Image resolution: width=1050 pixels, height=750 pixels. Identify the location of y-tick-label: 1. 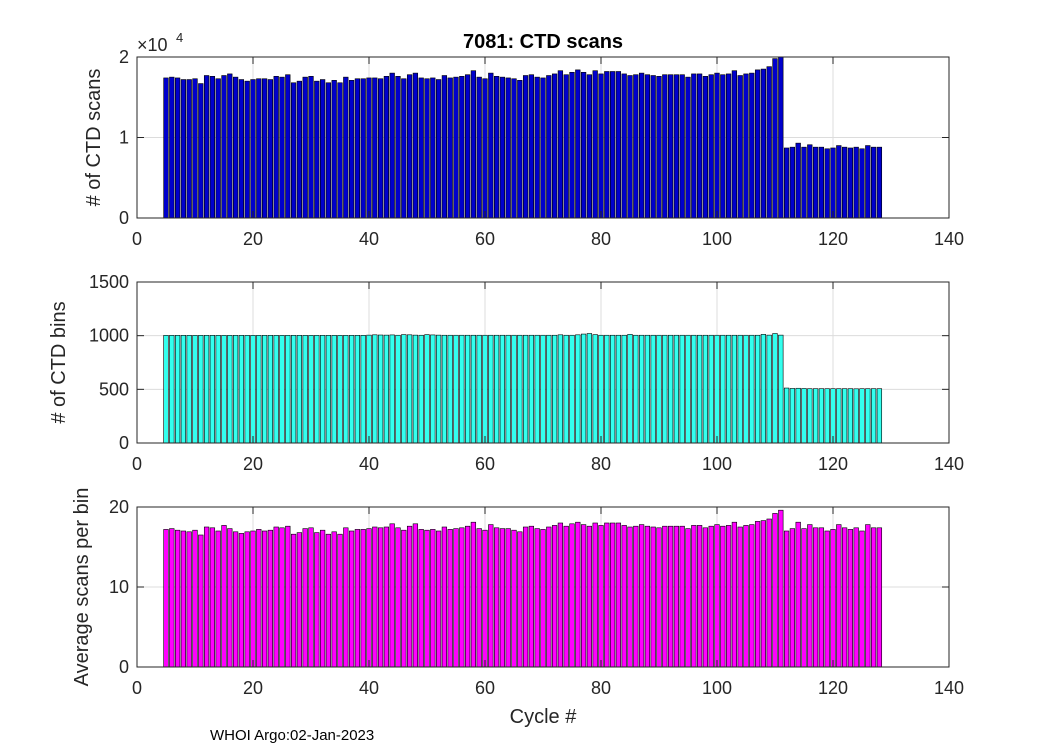
(124, 138).